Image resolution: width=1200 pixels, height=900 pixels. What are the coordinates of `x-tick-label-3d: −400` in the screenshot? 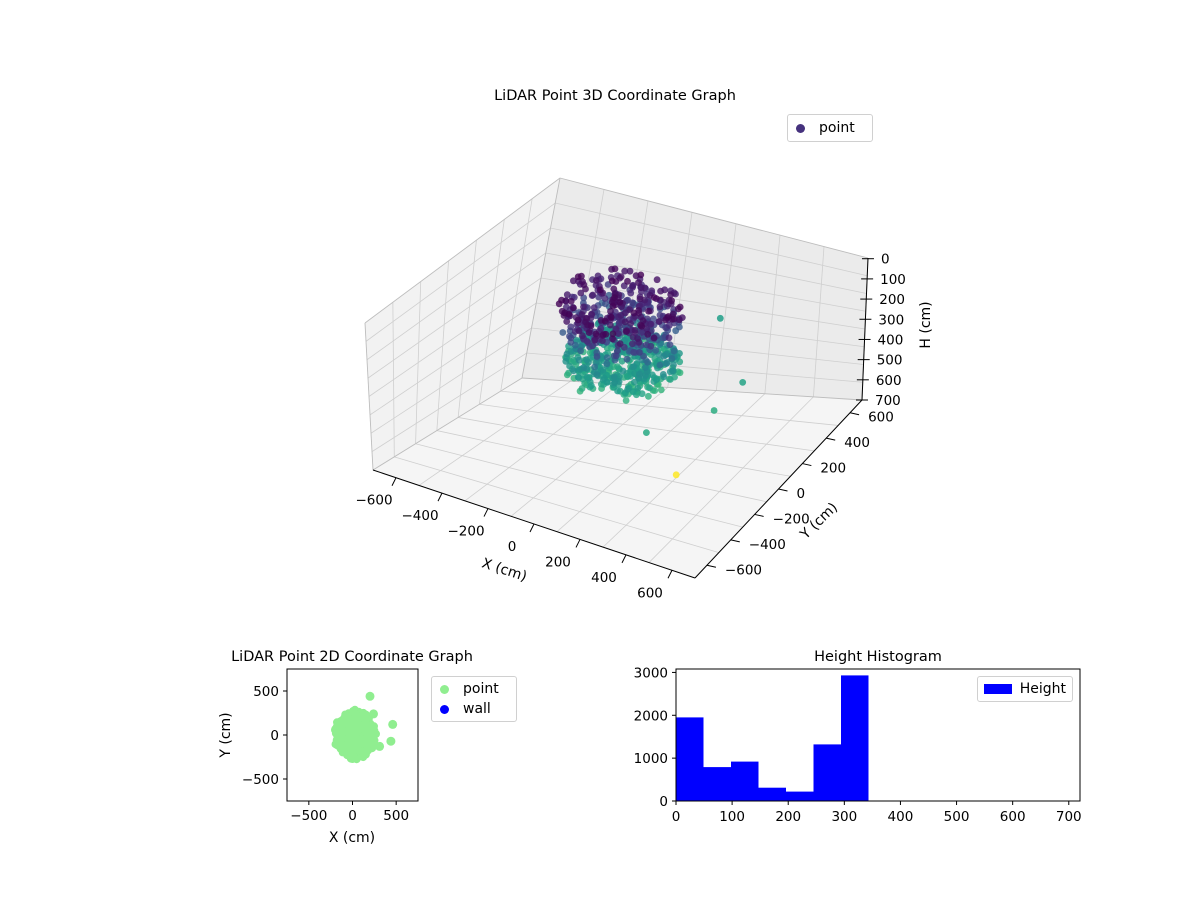 It's located at (419, 516).